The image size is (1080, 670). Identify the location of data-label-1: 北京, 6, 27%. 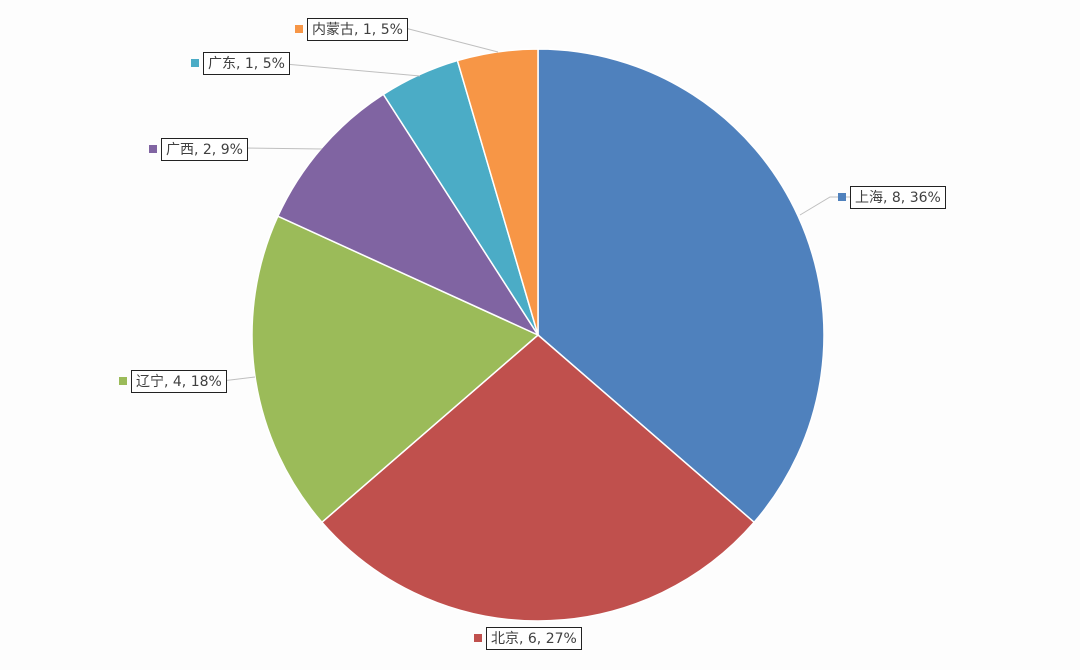
(534, 638).